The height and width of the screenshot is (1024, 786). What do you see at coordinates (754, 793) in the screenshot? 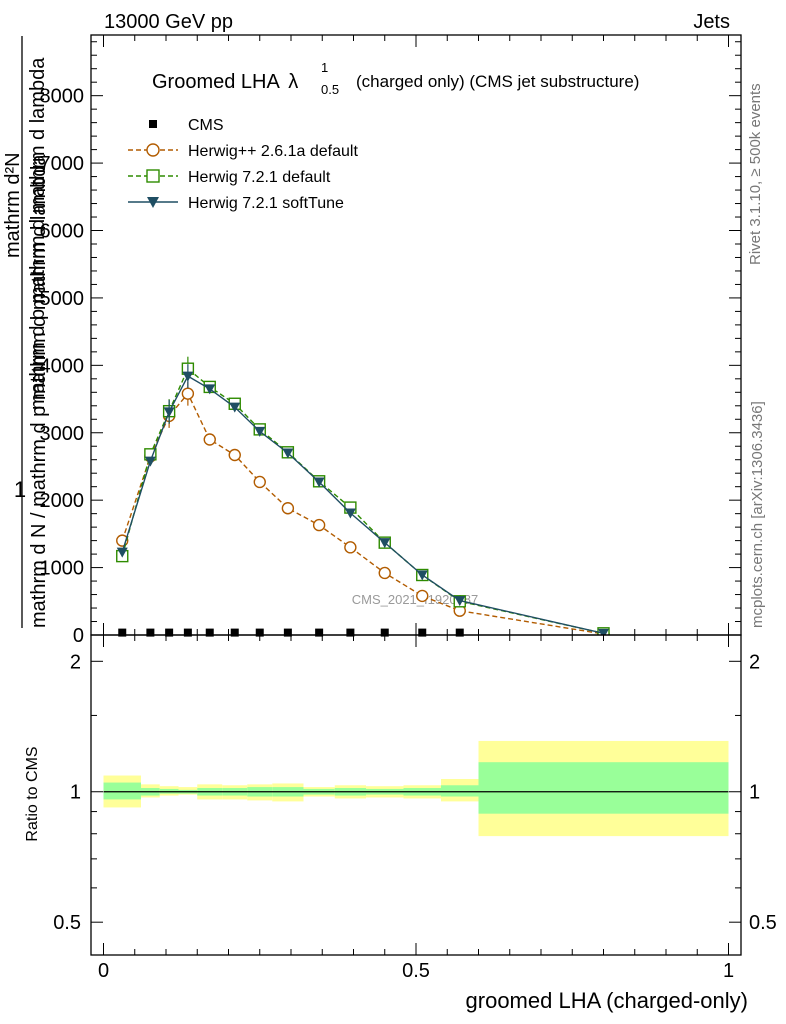
I see `ratio-tick-label-right: 1` at bounding box center [754, 793].